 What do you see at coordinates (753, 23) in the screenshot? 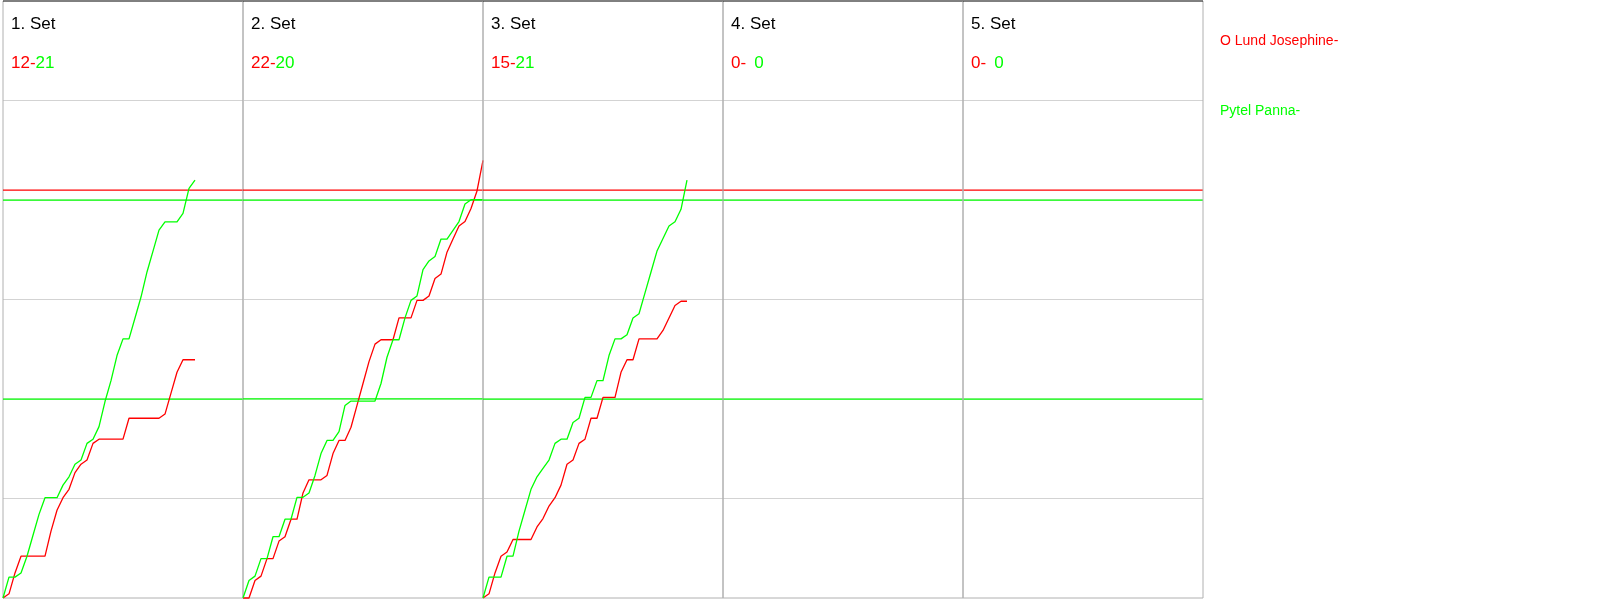
I see `text: 4. Set` at bounding box center [753, 23].